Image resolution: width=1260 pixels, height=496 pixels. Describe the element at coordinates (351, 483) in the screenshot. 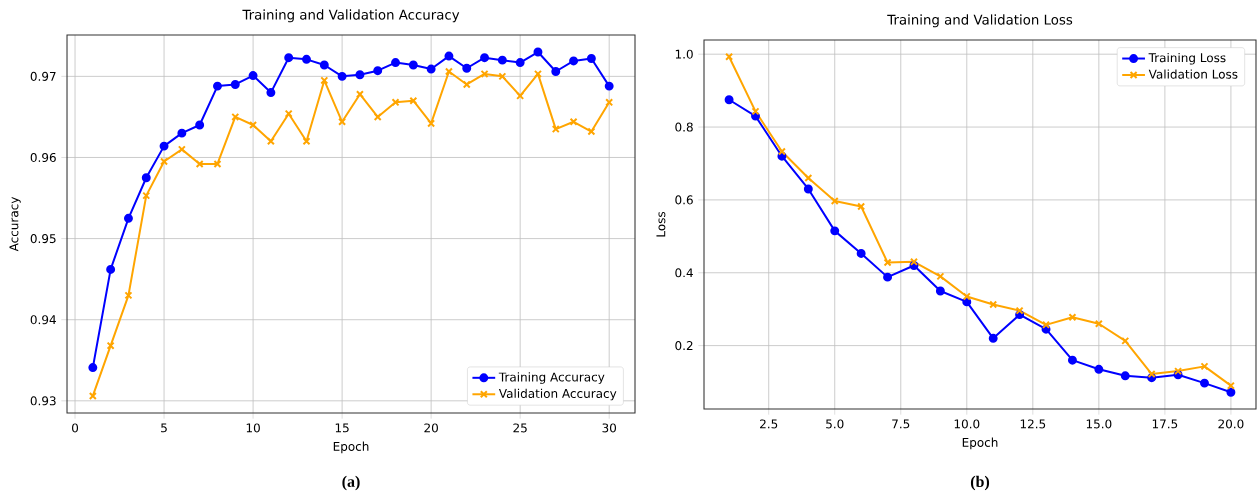

I see `text: (a)` at that location.